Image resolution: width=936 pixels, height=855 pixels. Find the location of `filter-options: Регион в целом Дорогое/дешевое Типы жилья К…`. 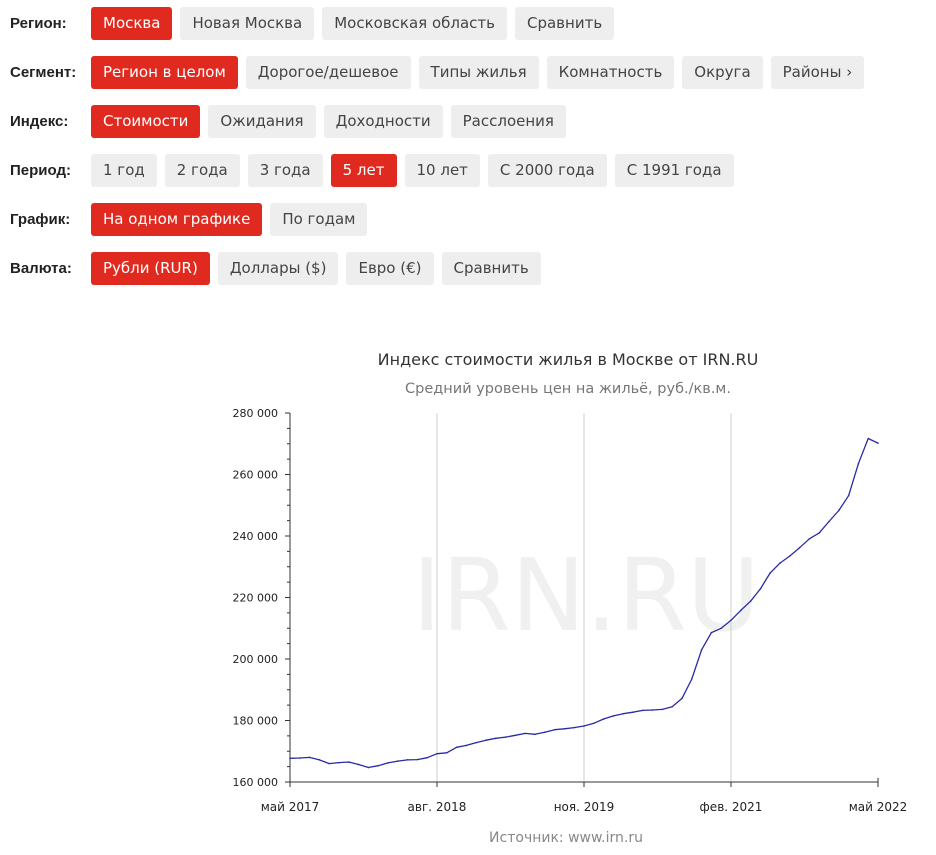

filter-options: Регион в целом Дорогое/дешевое Типы жилья К… is located at coordinates (478, 72).